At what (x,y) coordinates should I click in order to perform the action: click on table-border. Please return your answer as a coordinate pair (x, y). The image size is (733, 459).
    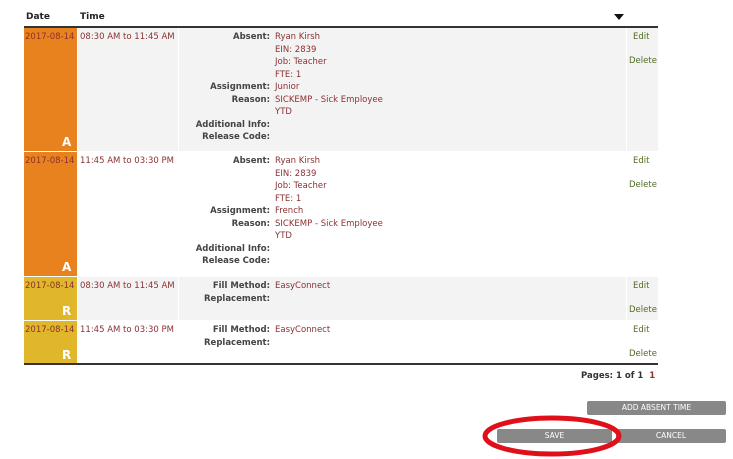
    Looking at the image, I should click on (341, 364).